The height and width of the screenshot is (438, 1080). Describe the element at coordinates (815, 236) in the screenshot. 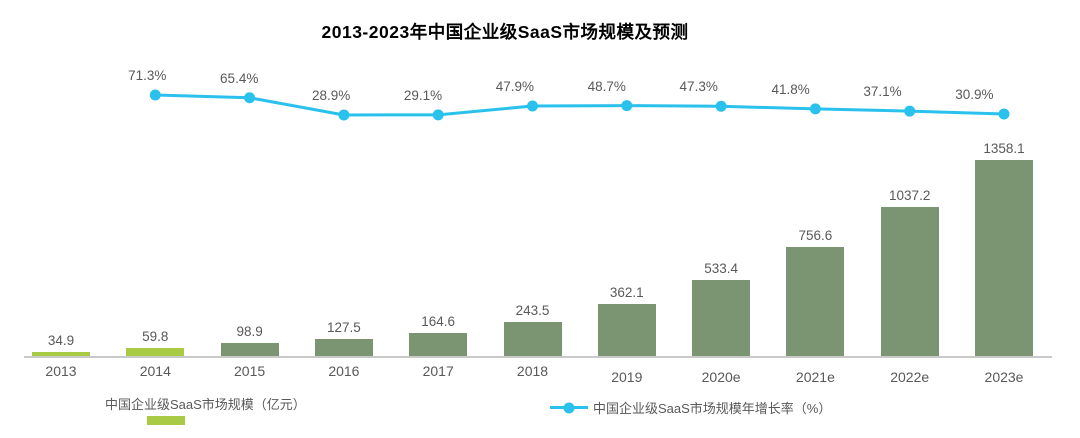

I see `bar-value-label: 756.6` at that location.